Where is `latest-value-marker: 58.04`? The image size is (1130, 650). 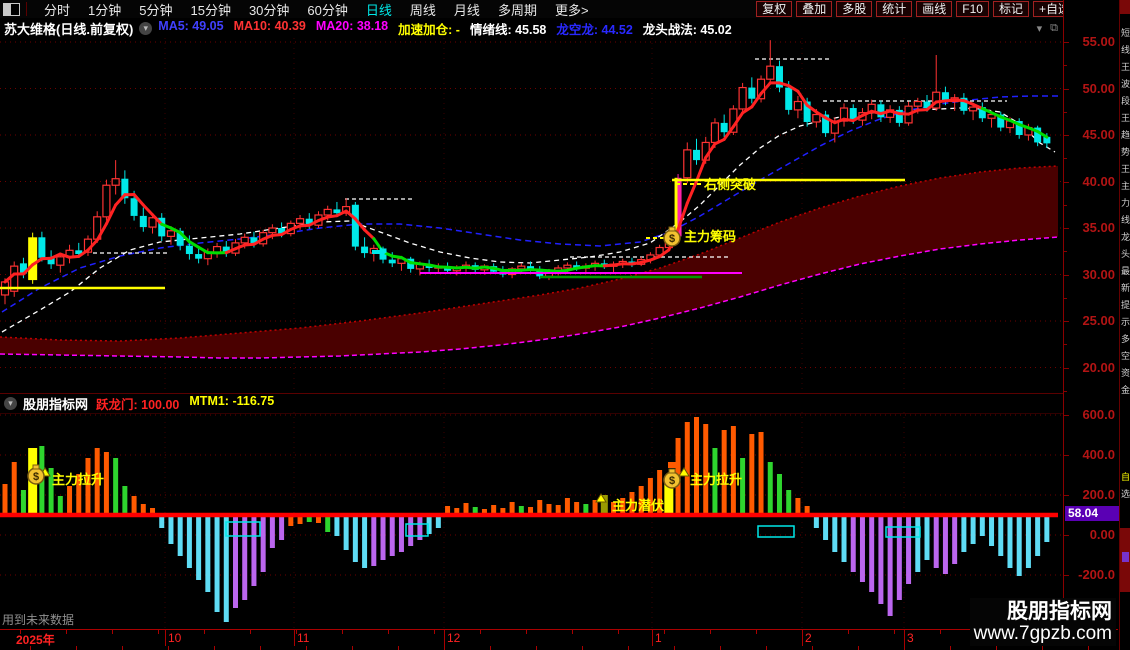 latest-value-marker: 58.04 is located at coordinates (1093, 513).